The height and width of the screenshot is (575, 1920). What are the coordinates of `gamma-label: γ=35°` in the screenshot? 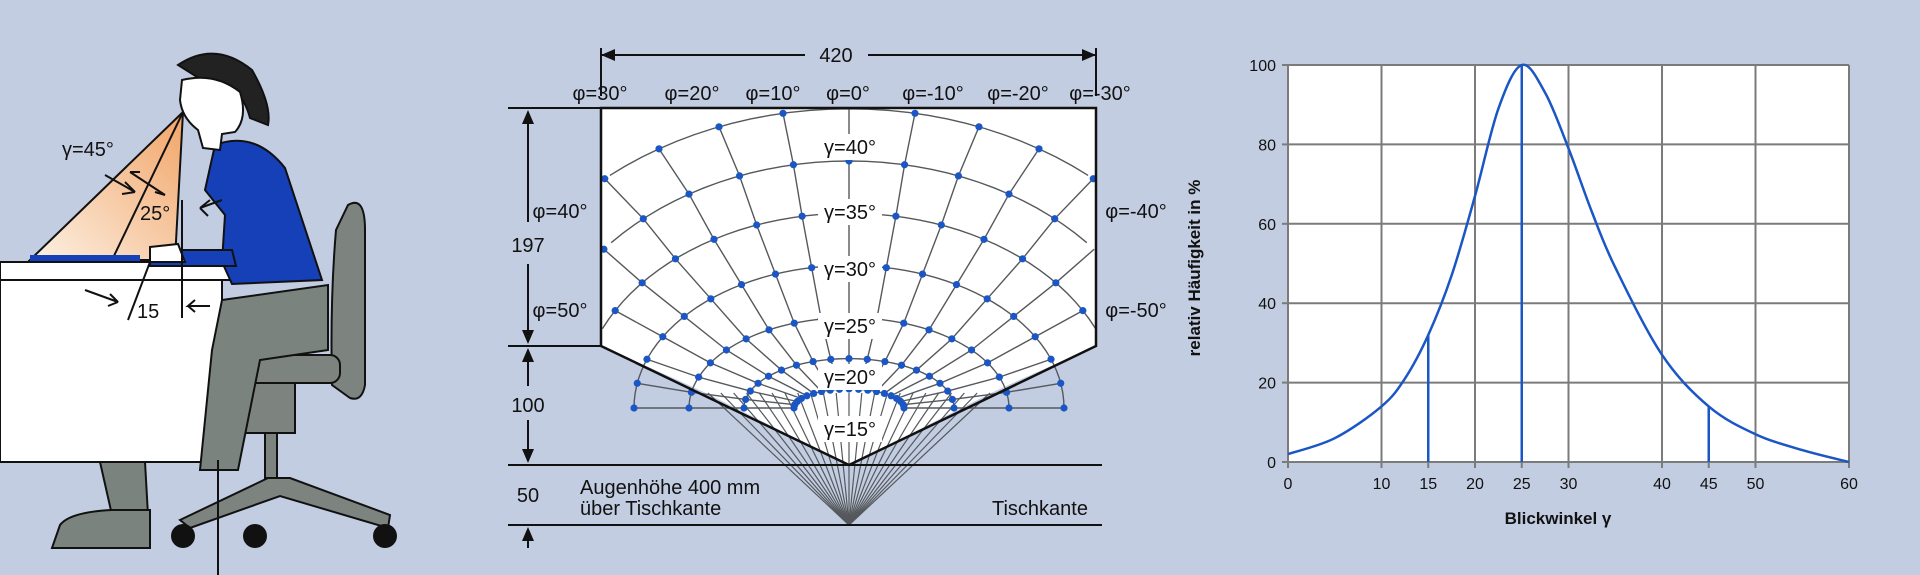 It's located at (850, 213).